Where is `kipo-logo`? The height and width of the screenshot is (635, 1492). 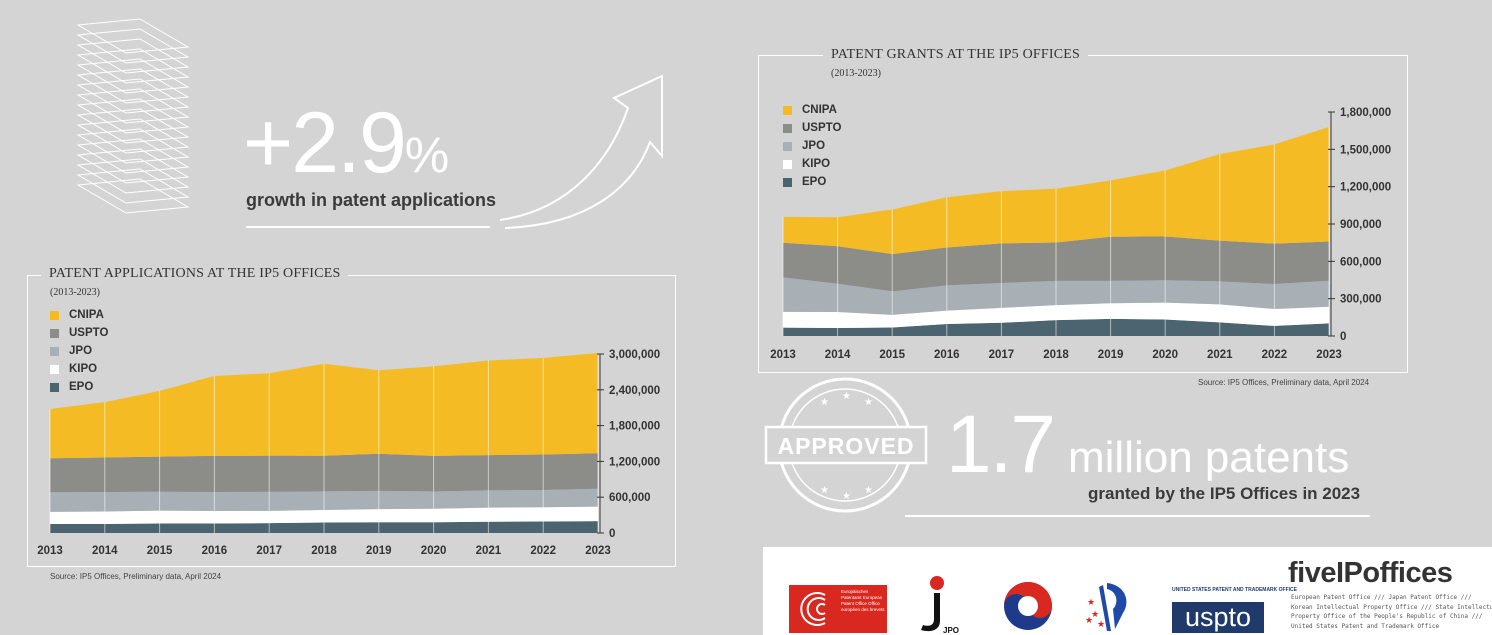
kipo-logo is located at coordinates (1028, 606).